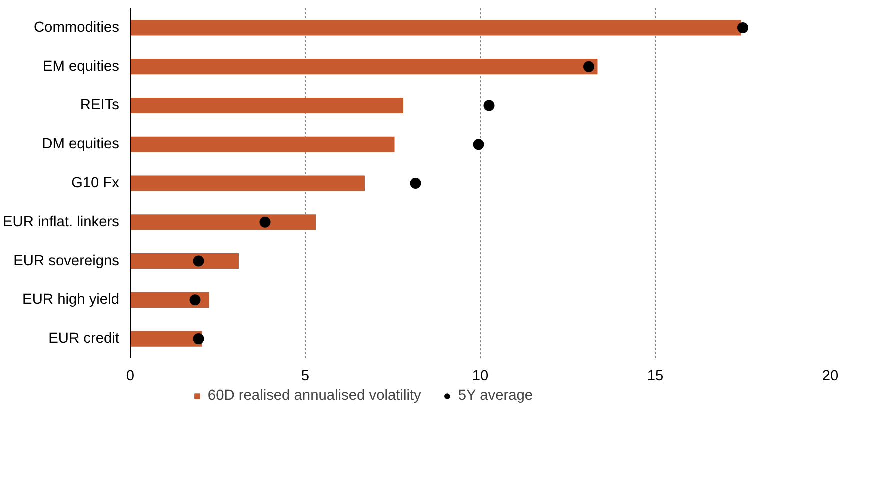 This screenshot has height=477, width=871. Describe the element at coordinates (655, 376) in the screenshot. I see `x-tick-label: 15` at that location.